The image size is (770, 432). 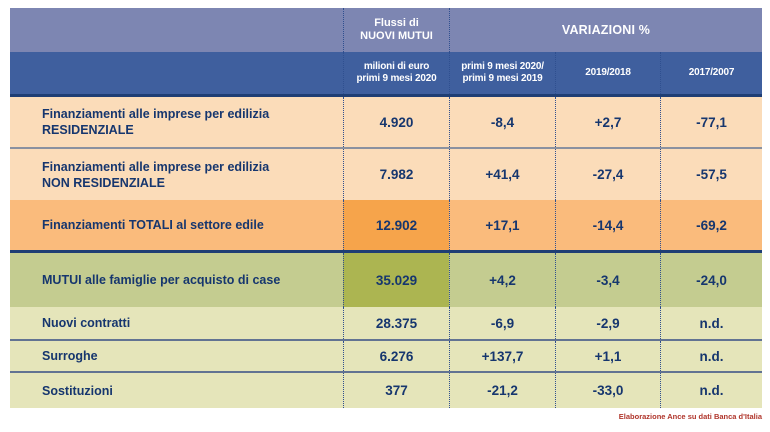 What do you see at coordinates (607, 73) in the screenshot?
I see `subheader-var-2019-2018-cell: 2019/2018` at bounding box center [607, 73].